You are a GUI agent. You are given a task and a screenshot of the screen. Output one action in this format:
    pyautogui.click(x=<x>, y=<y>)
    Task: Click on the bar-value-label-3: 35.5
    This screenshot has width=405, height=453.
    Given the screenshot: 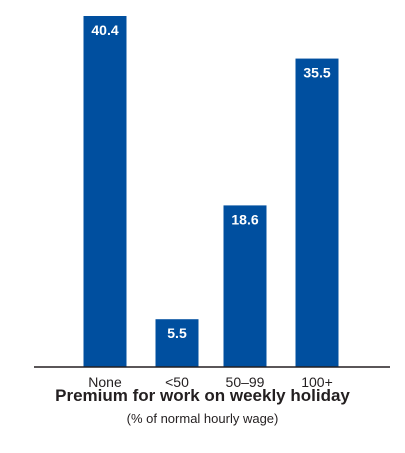 What is the action you would take?
    pyautogui.click(x=316, y=73)
    